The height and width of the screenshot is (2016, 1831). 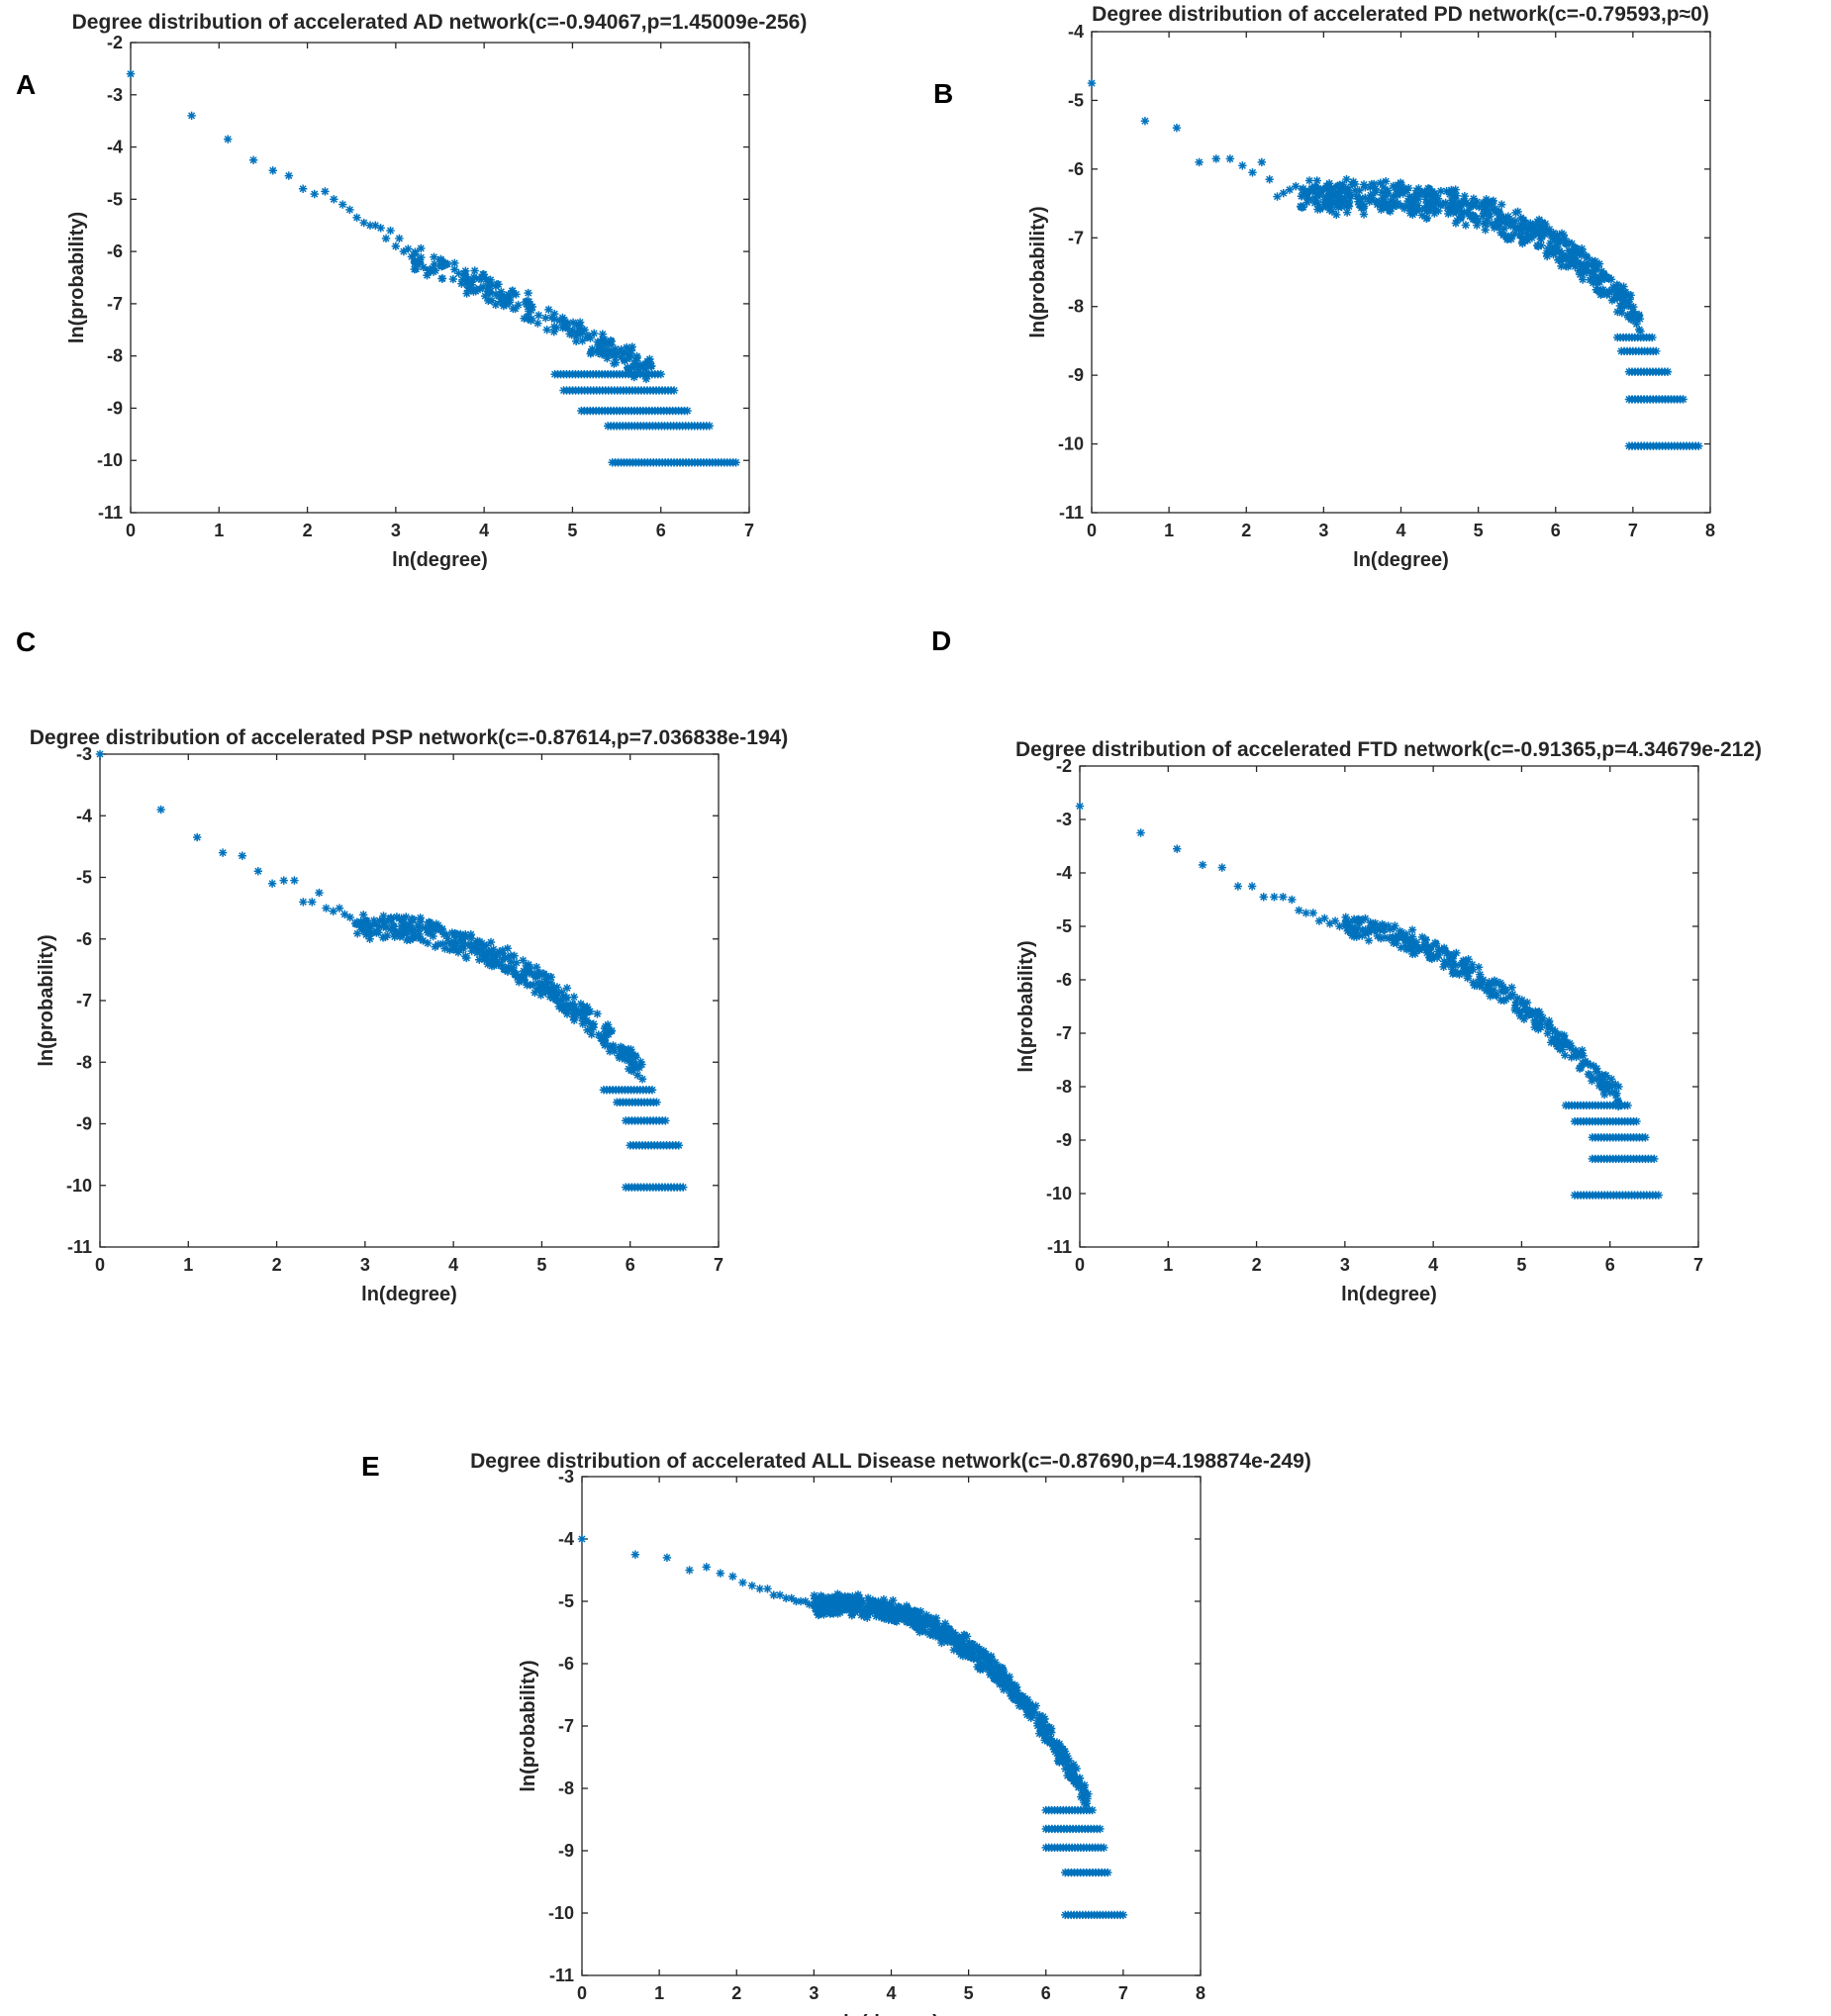 What do you see at coordinates (371, 1467) in the screenshot?
I see `panel-label: E` at bounding box center [371, 1467].